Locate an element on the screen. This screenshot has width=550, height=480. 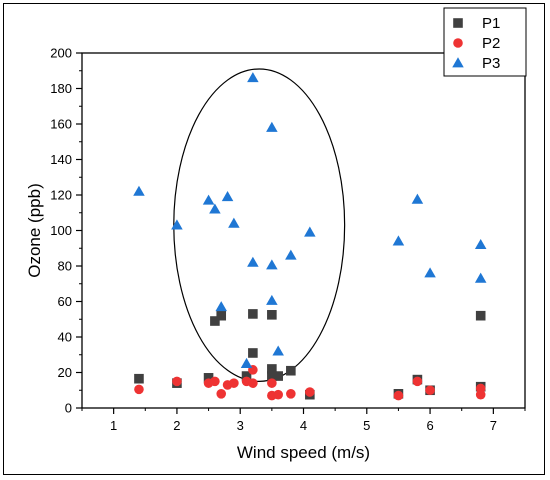
y-tick-label: 20 is located at coordinates (65, 372).